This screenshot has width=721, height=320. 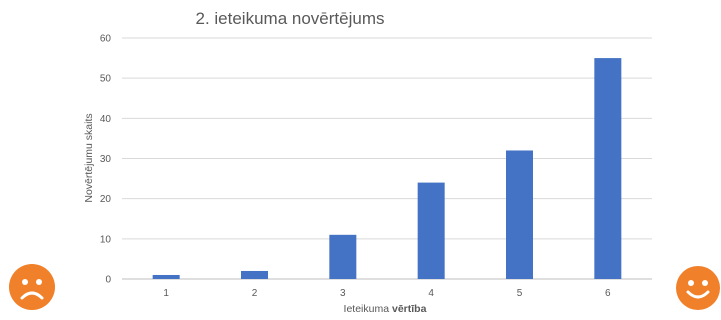 What do you see at coordinates (106, 39) in the screenshot?
I see `y-tick-label: 60` at bounding box center [106, 39].